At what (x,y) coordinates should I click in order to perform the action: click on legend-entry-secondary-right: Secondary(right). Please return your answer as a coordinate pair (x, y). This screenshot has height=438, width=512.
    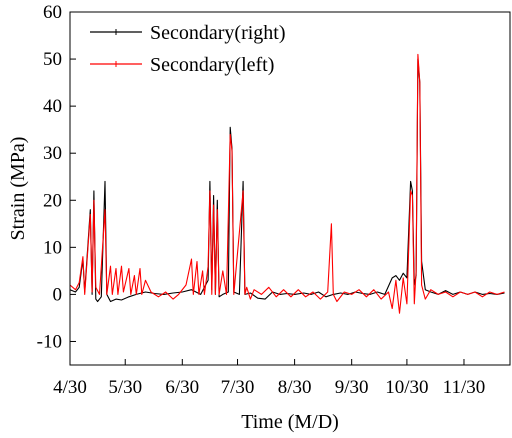
    Looking at the image, I should click on (188, 33).